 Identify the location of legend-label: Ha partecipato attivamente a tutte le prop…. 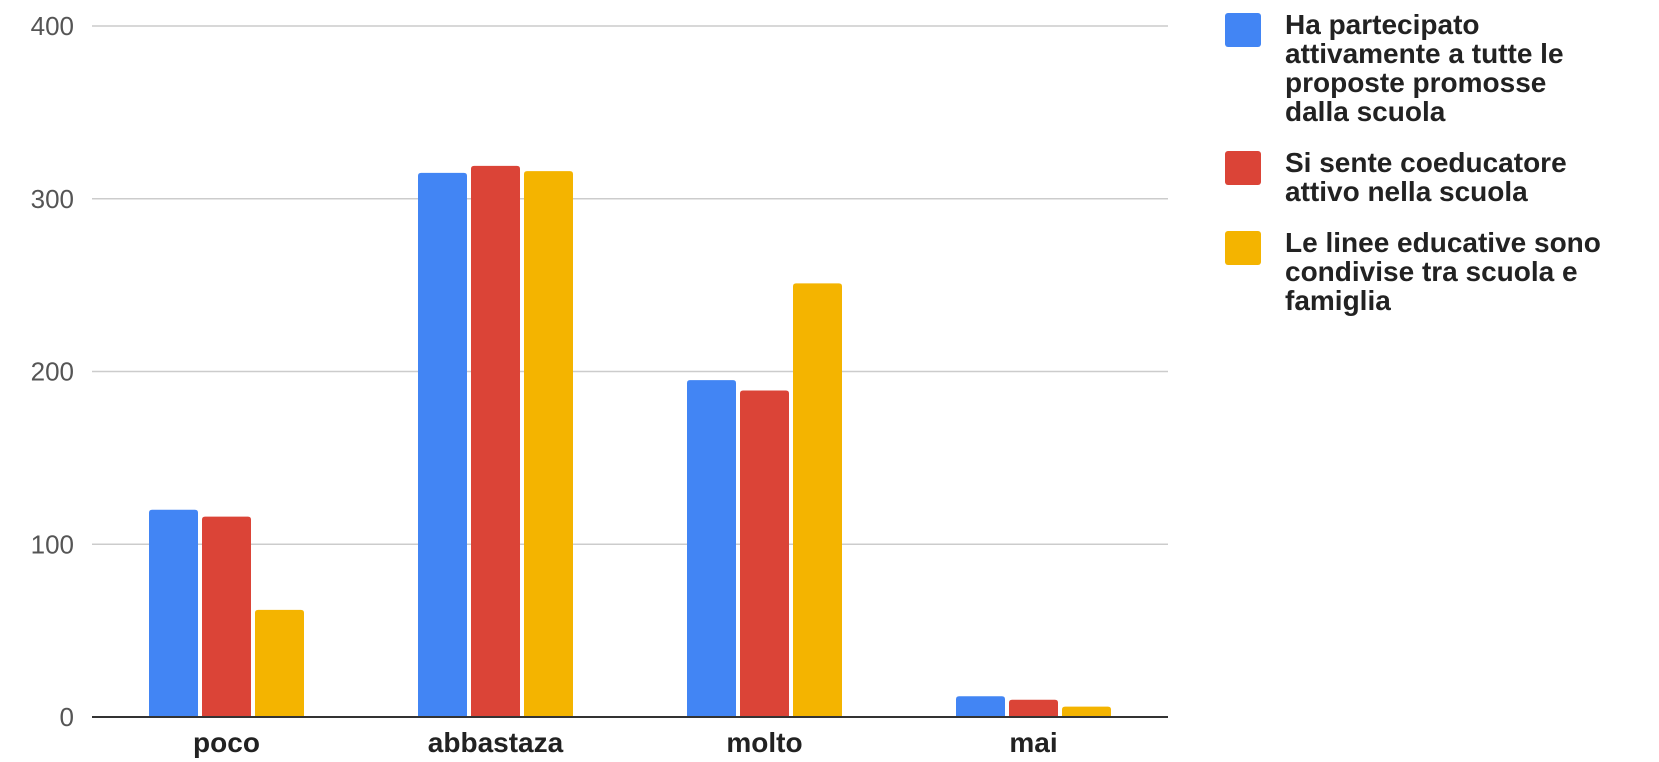
(1424, 68).